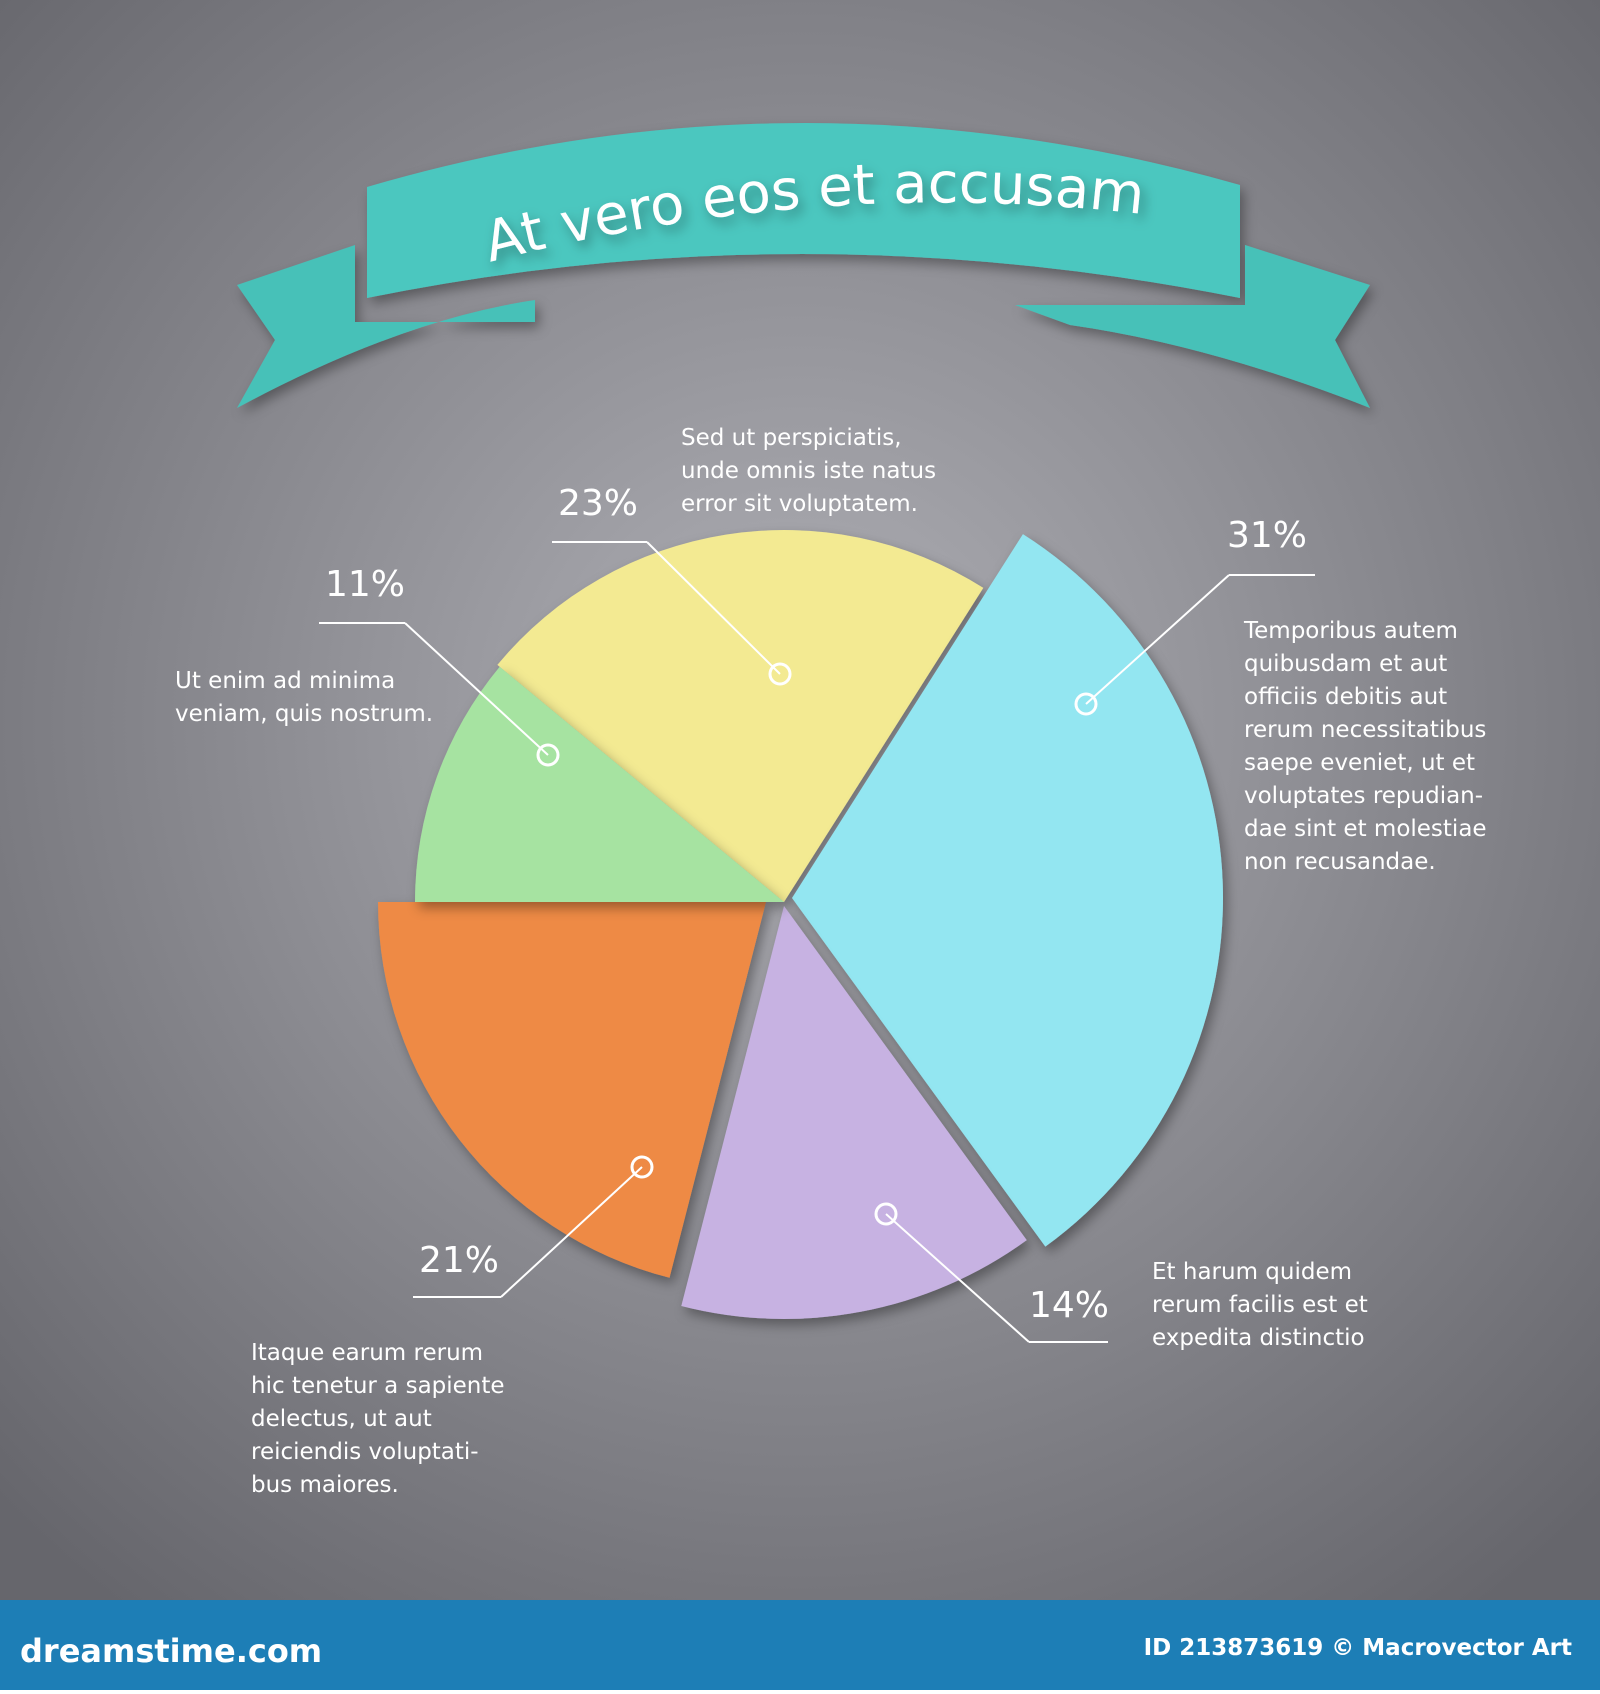 The width and height of the screenshot is (1600, 1694). What do you see at coordinates (1345, 697) in the screenshot?
I see `annotation-line: officiis debitis aut` at bounding box center [1345, 697].